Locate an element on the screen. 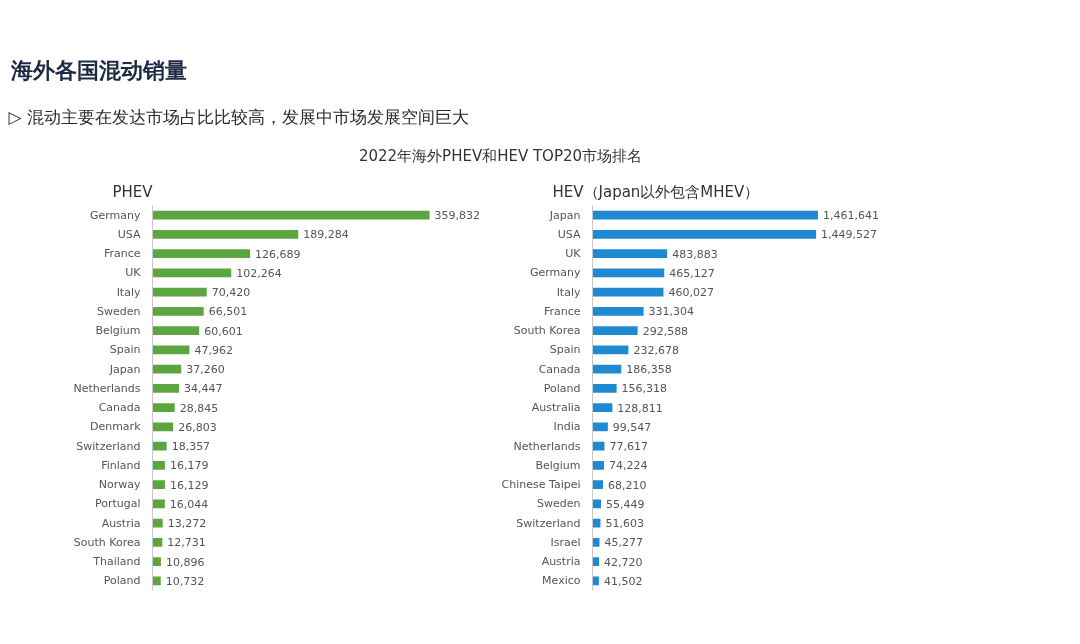 This screenshot has height=644, width=1080. data-label: 1,449,527 is located at coordinates (849, 235).